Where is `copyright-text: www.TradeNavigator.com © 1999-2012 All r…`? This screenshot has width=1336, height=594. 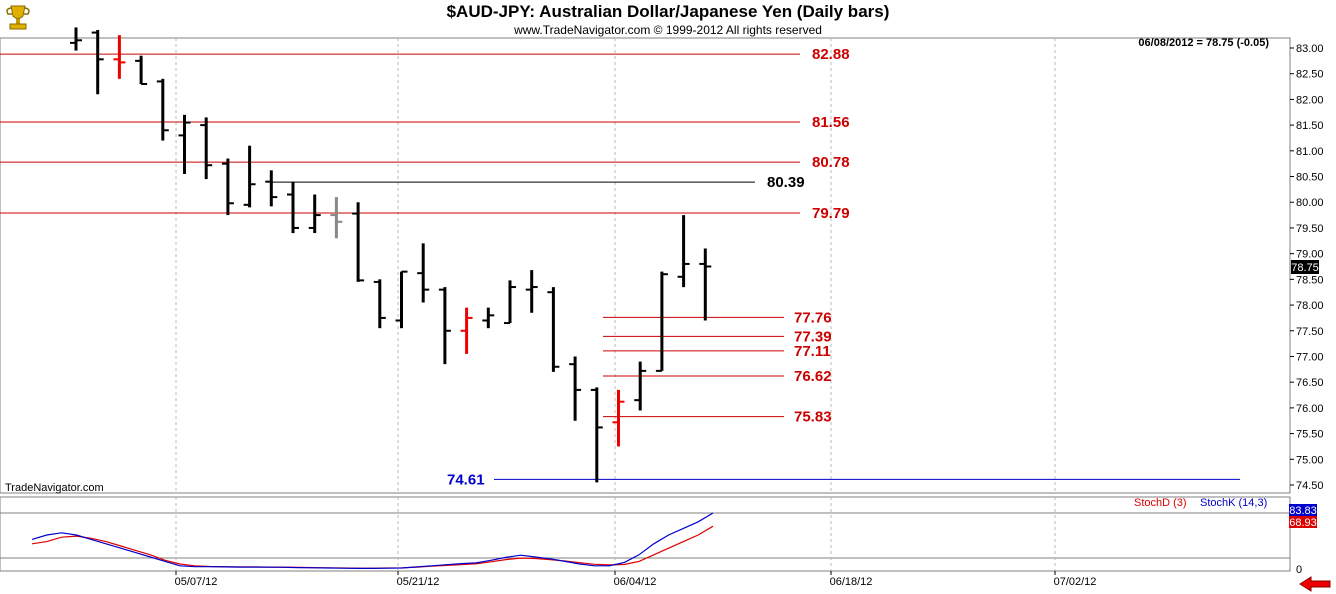 copyright-text: www.TradeNavigator.com © 1999-2012 All r… is located at coordinates (667, 30).